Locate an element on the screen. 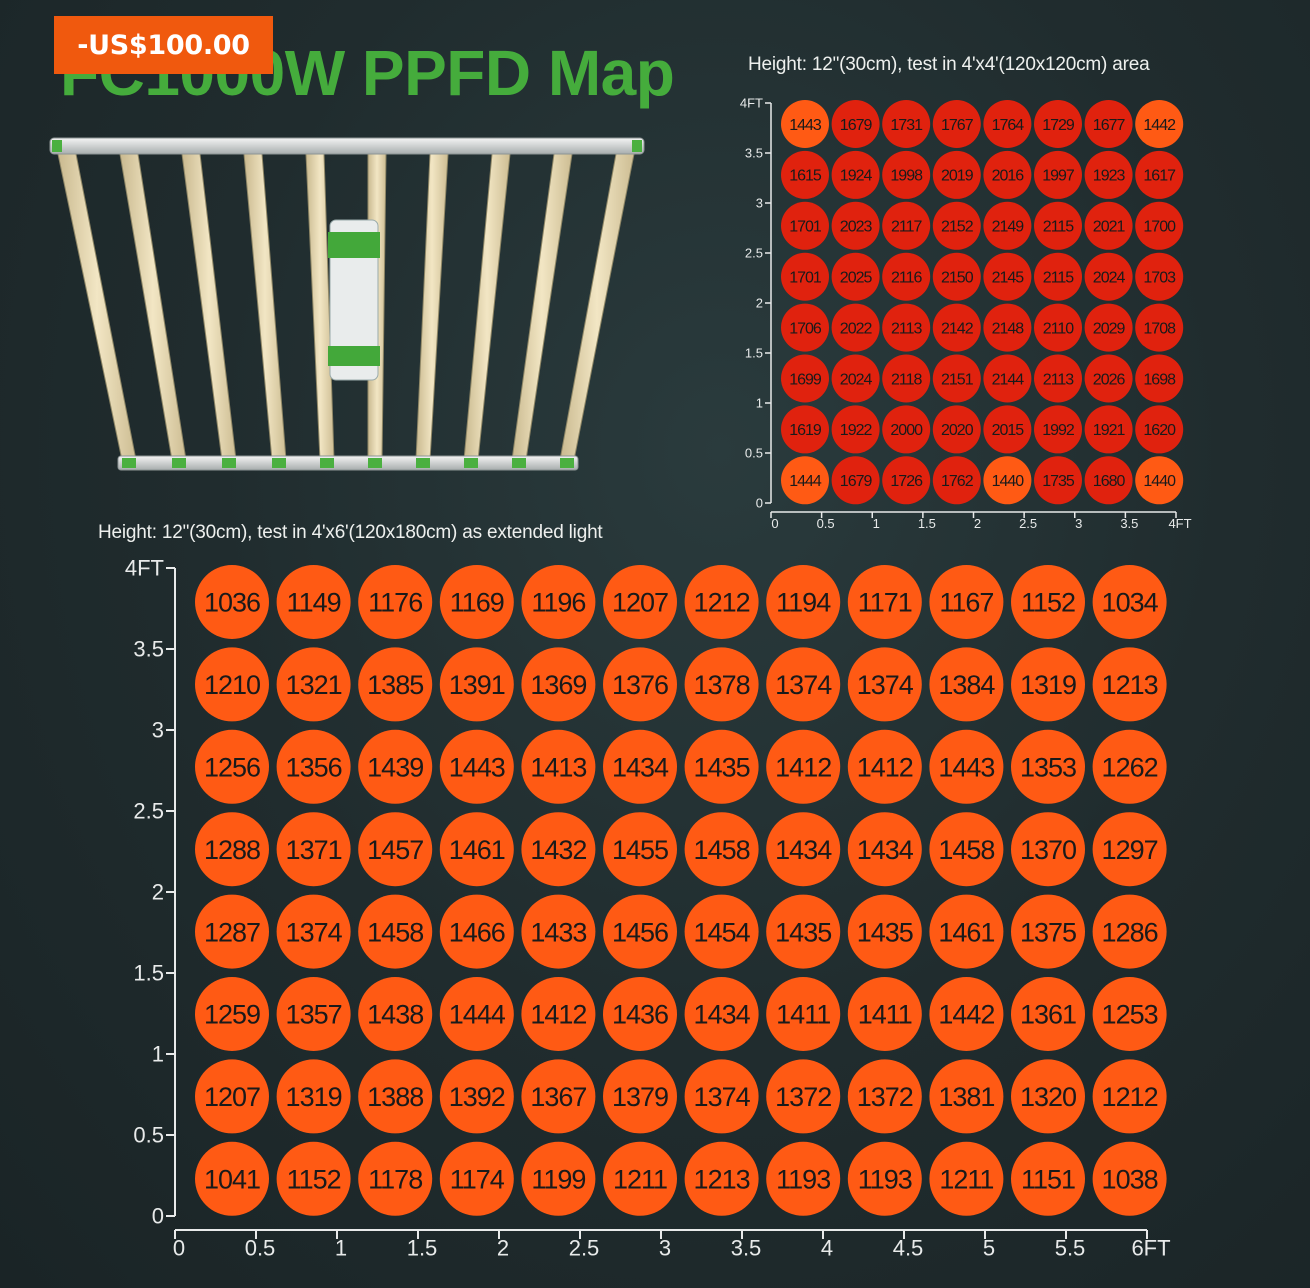 This screenshot has width=1310, height=1288. small-map-cell-value: 1762 is located at coordinates (957, 481).